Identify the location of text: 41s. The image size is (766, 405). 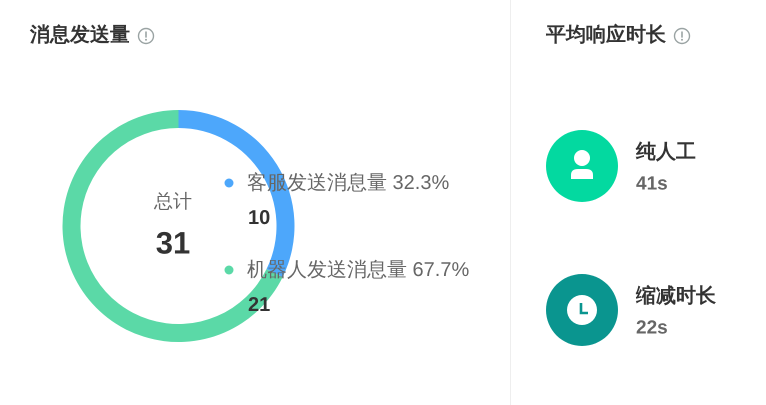
(652, 184).